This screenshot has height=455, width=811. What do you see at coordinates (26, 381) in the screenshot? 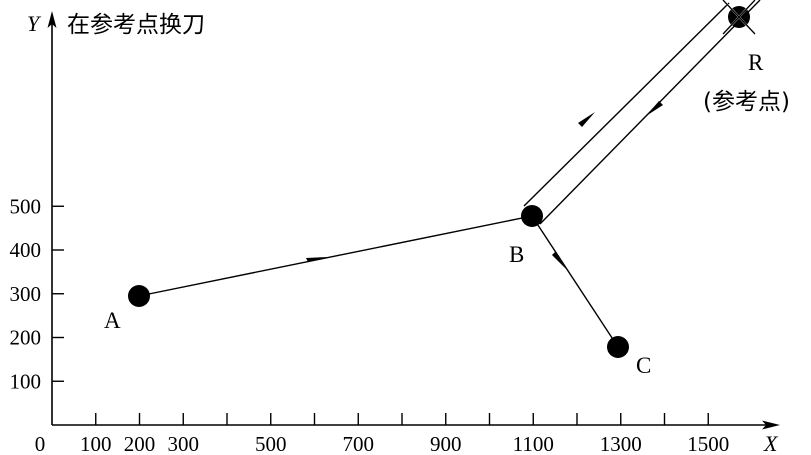
I see `y-tick-label-100: 100` at bounding box center [26, 381].